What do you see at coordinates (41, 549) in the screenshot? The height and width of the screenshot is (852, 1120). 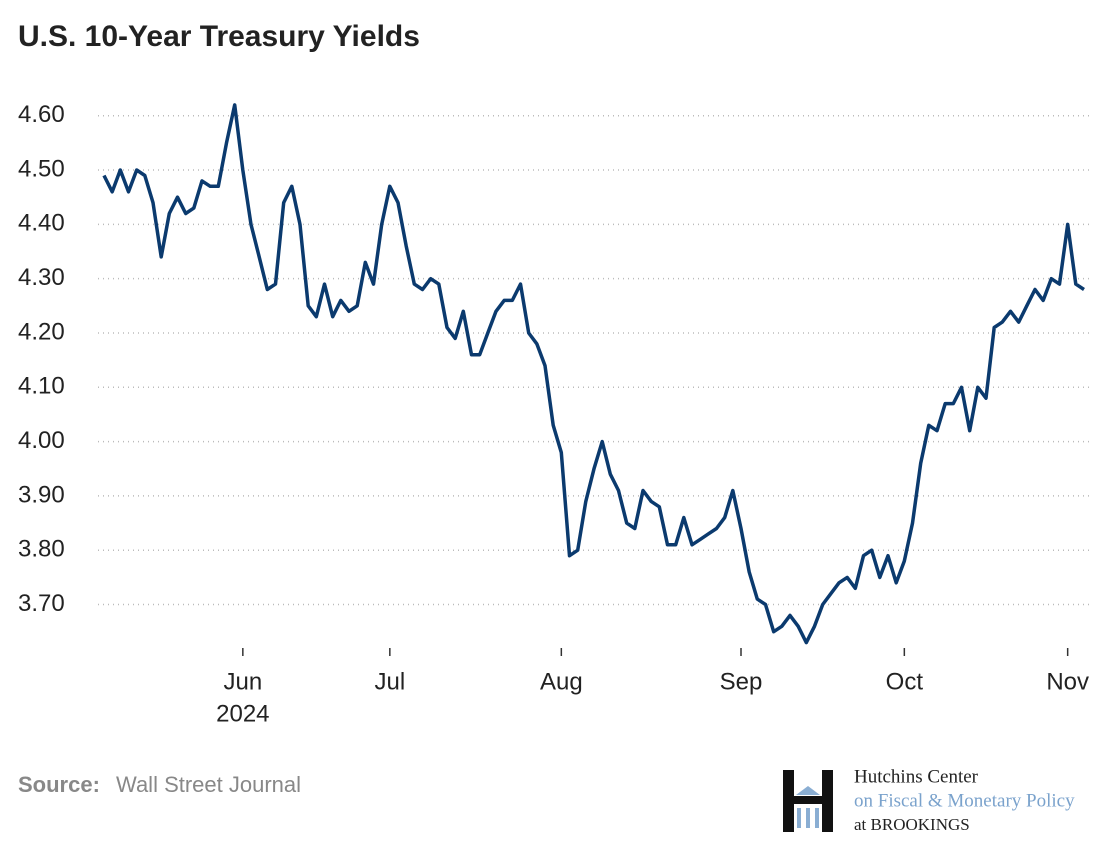 I see `y-tick-label: 3.80` at bounding box center [41, 549].